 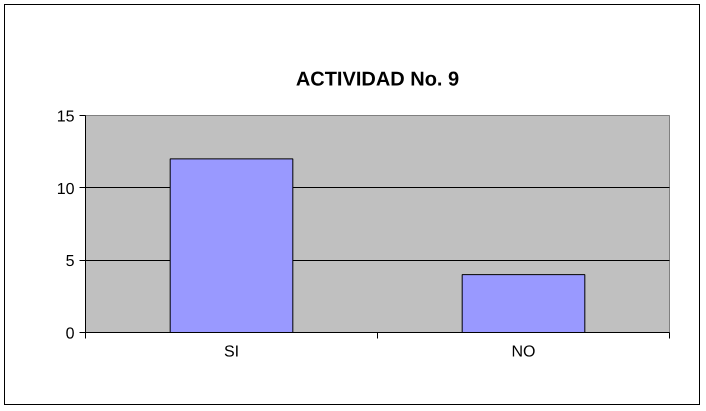 I want to click on chart-title: ACTIVIDAD No. 9, so click(x=378, y=79).